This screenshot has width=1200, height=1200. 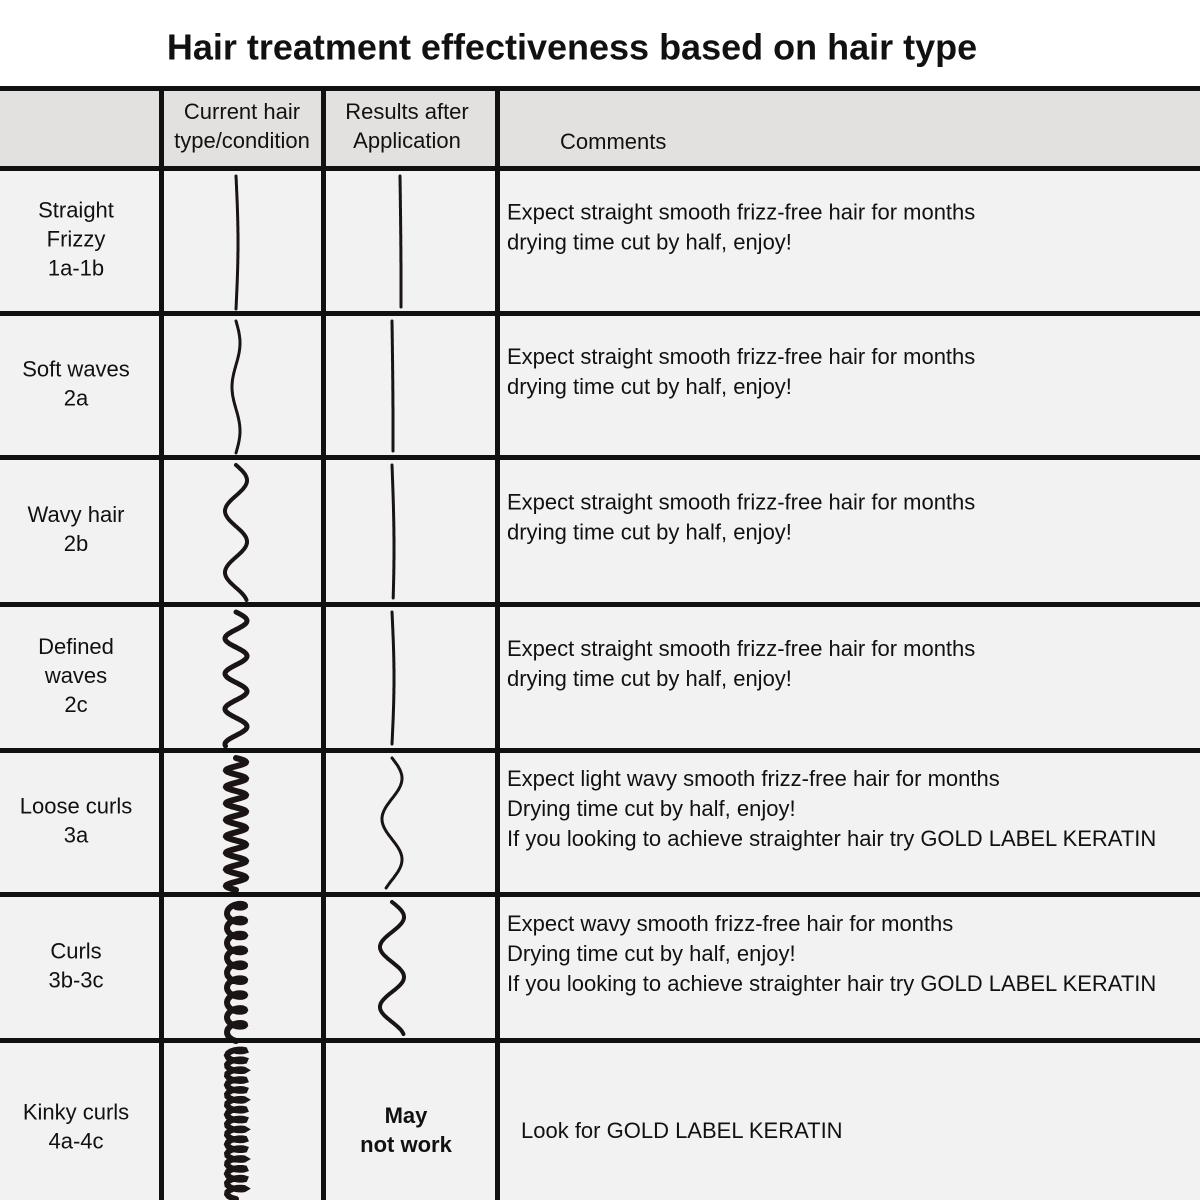 What do you see at coordinates (75, 675) in the screenshot?
I see `row-label: waves` at bounding box center [75, 675].